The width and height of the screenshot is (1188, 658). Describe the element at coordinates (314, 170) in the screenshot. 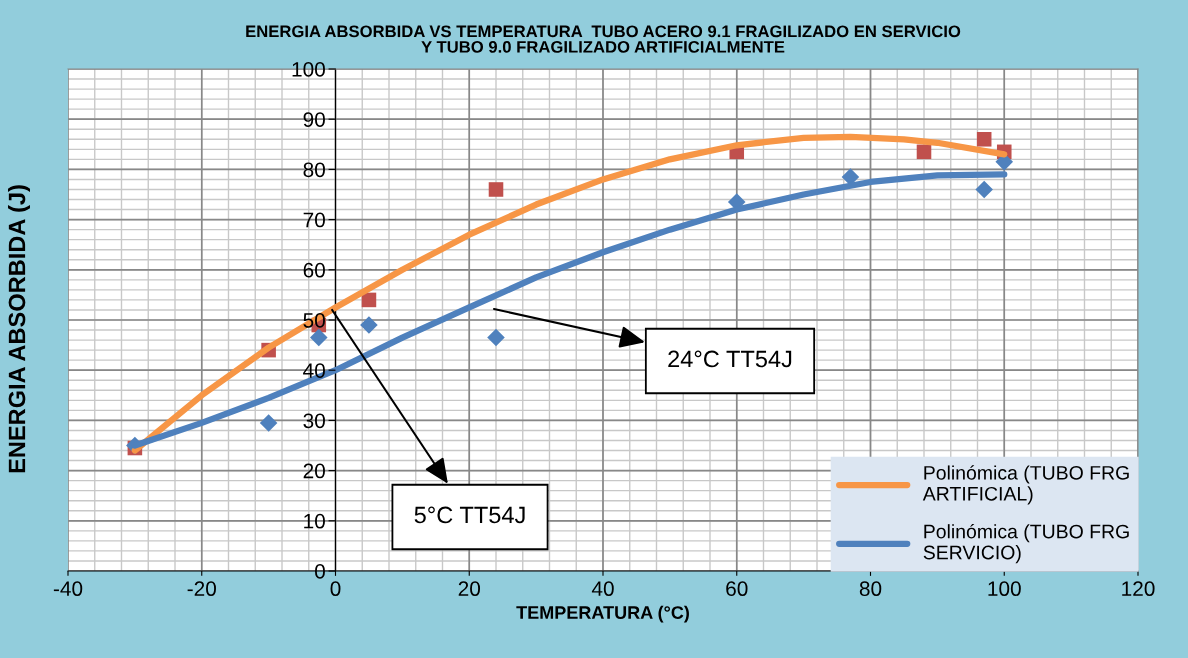

I see `y-tick-label: 80` at that location.